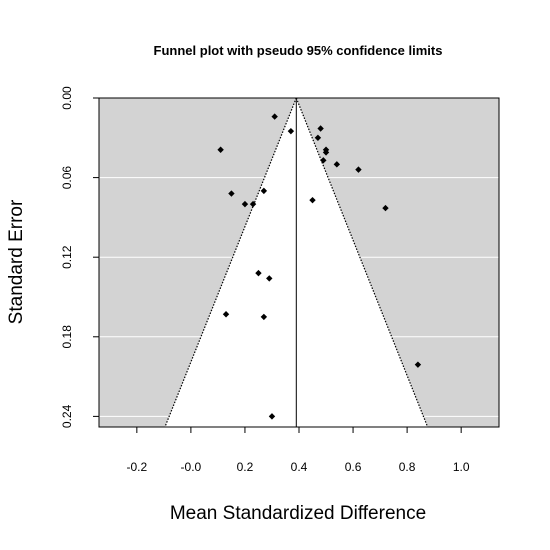 The image size is (550, 550). What do you see at coordinates (67, 98) in the screenshot?
I see `y-tick-label: 0.00` at bounding box center [67, 98].